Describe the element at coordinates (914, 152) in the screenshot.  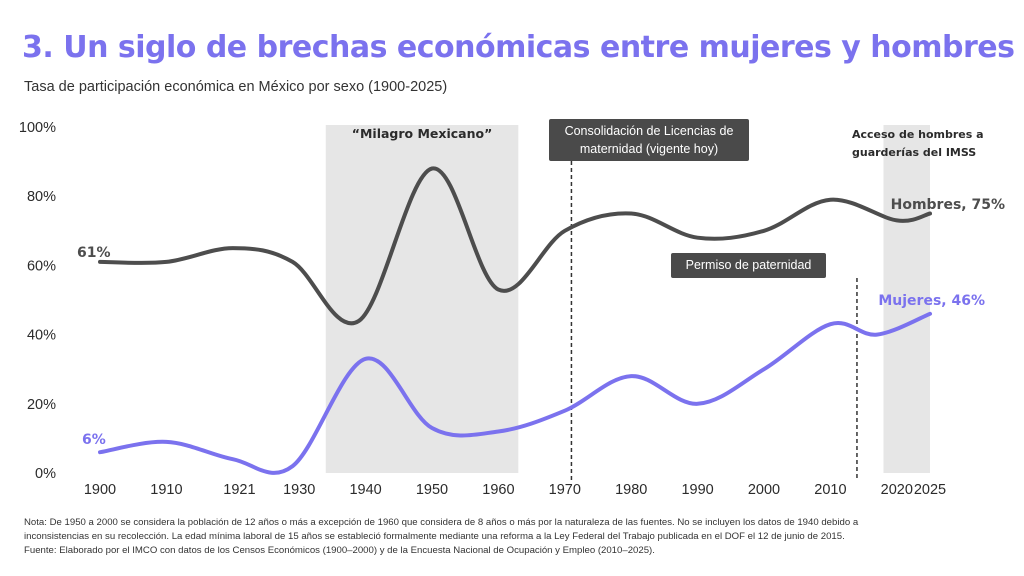
I see `band-label-guarderias-line-2: guarderías del IMSS` at that location.